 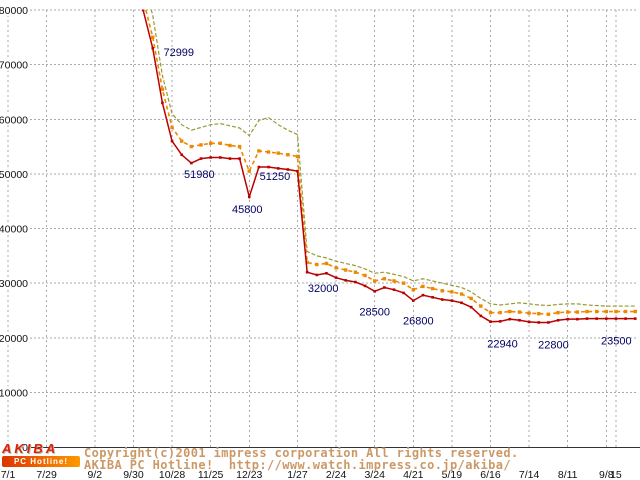 I want to click on x-tick-label: 2/24, so click(x=336, y=474).